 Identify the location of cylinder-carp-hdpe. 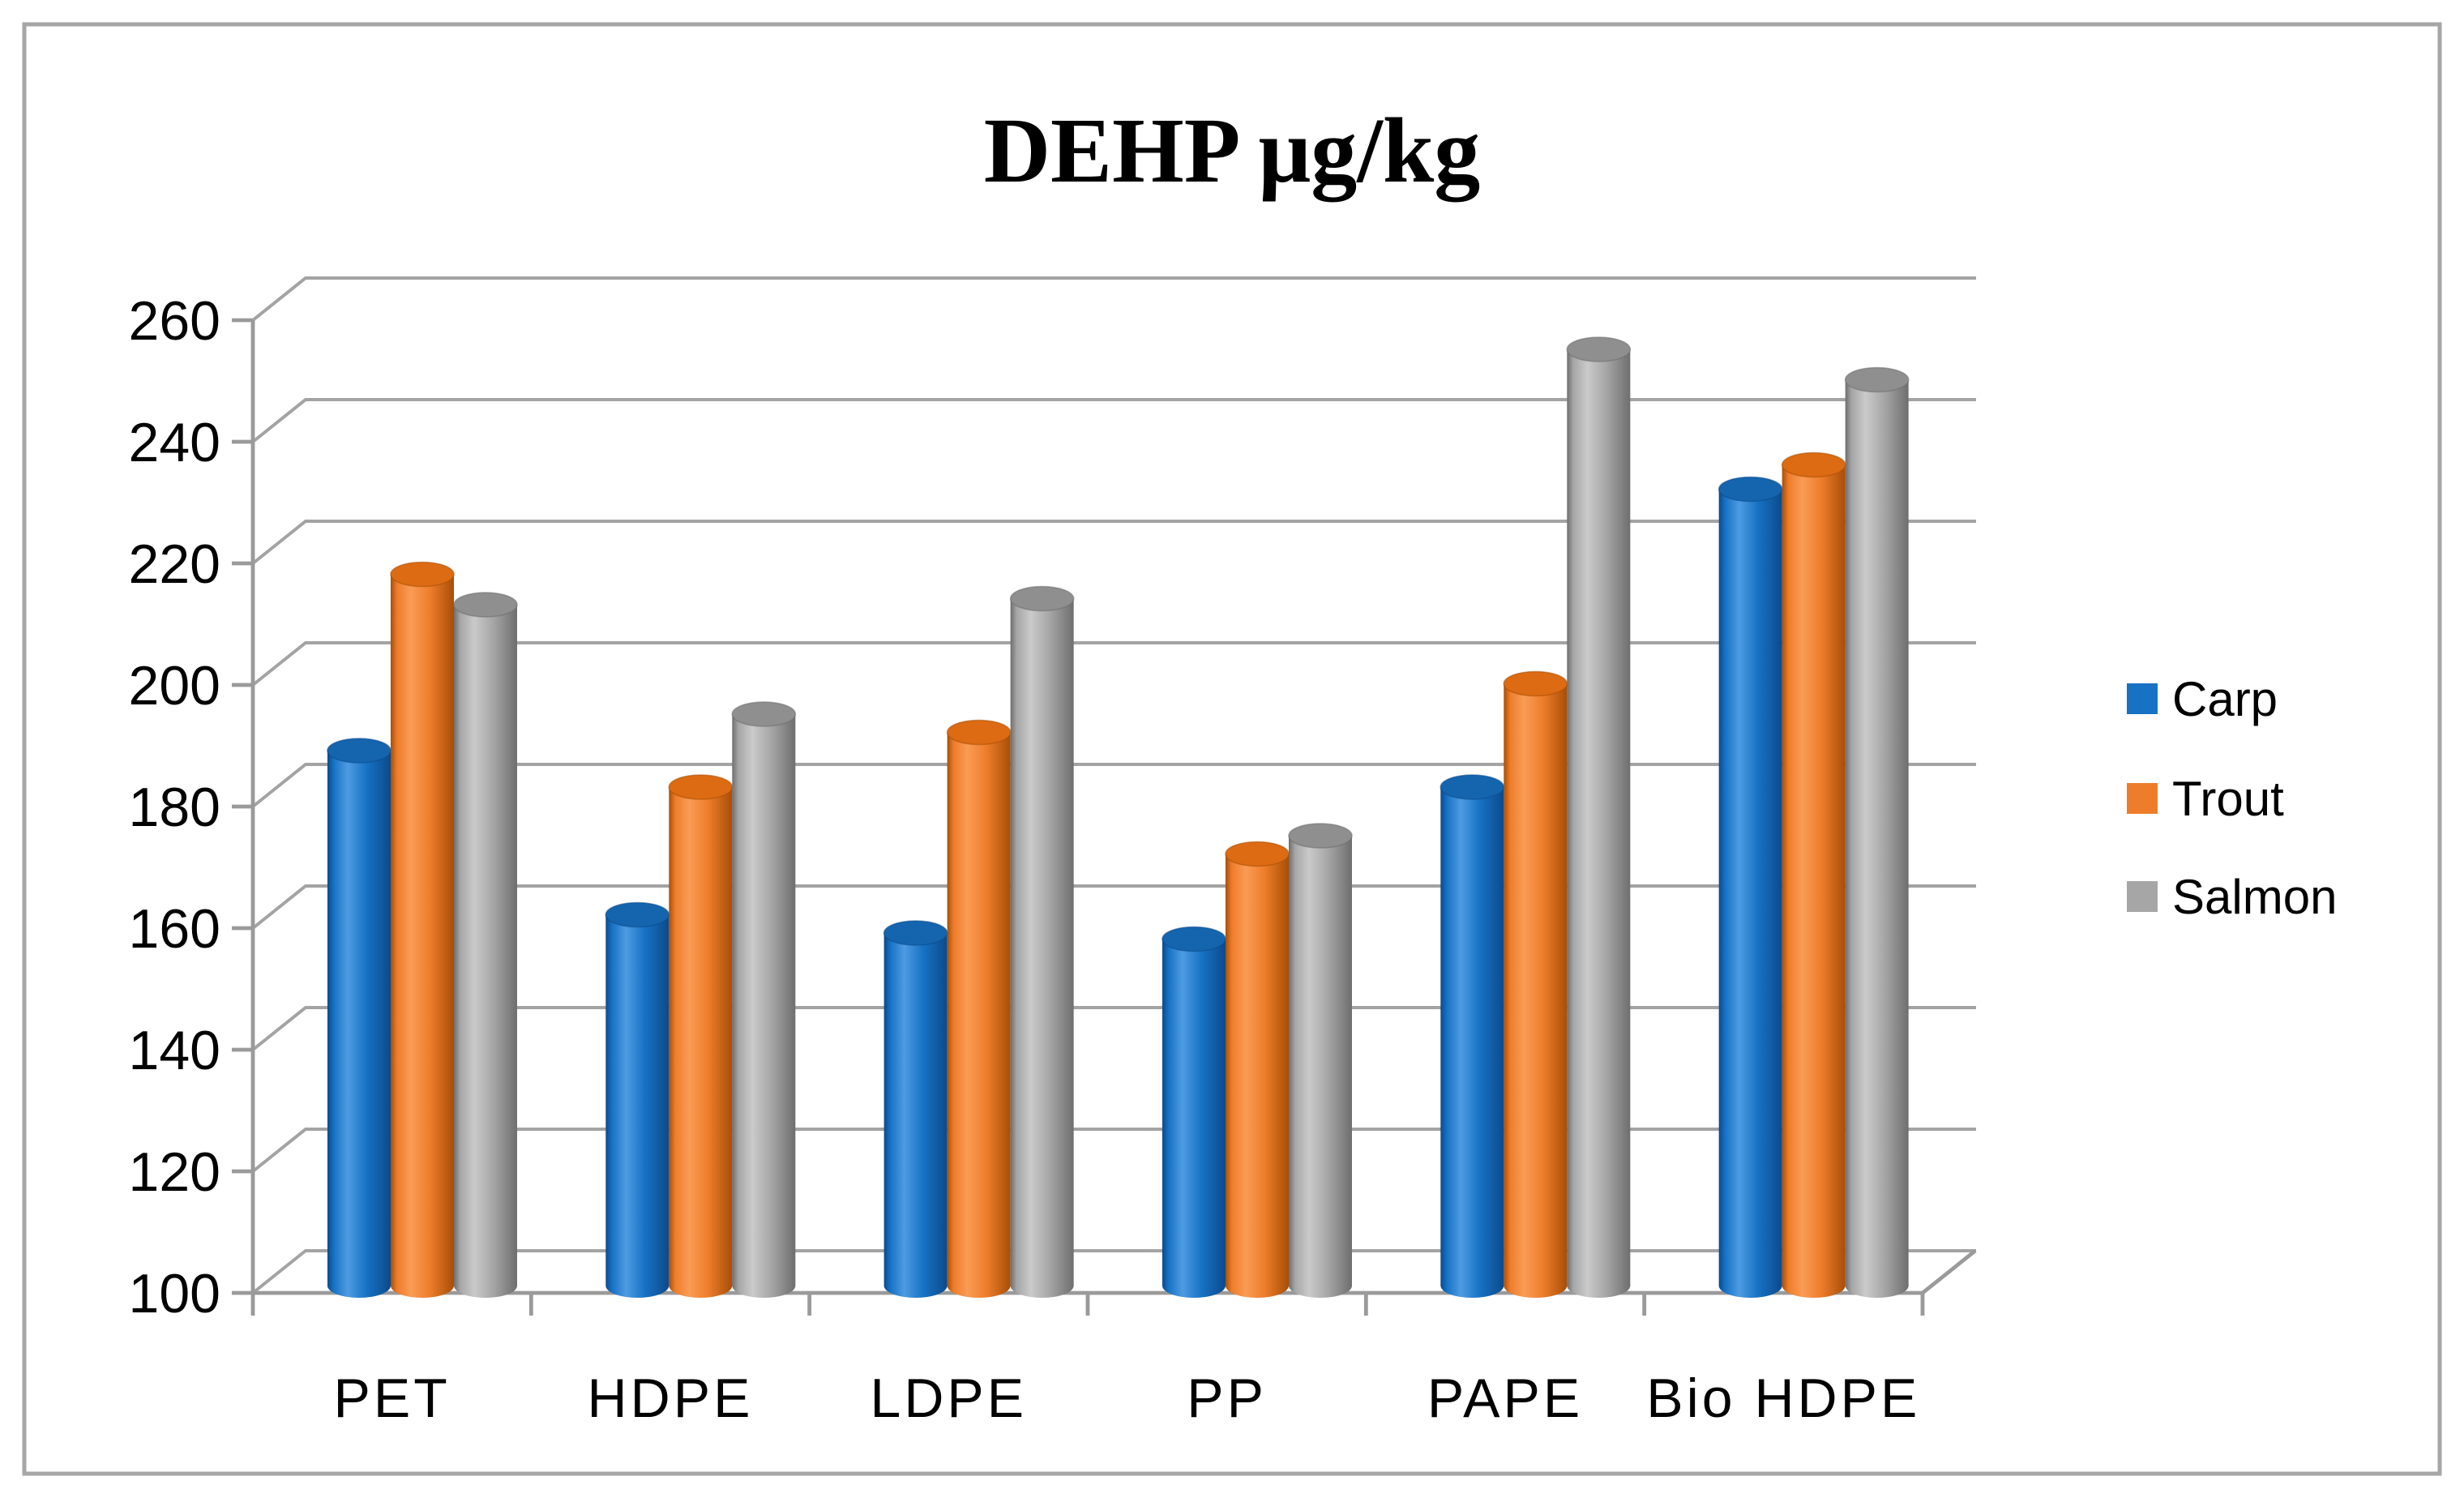
(637, 1099).